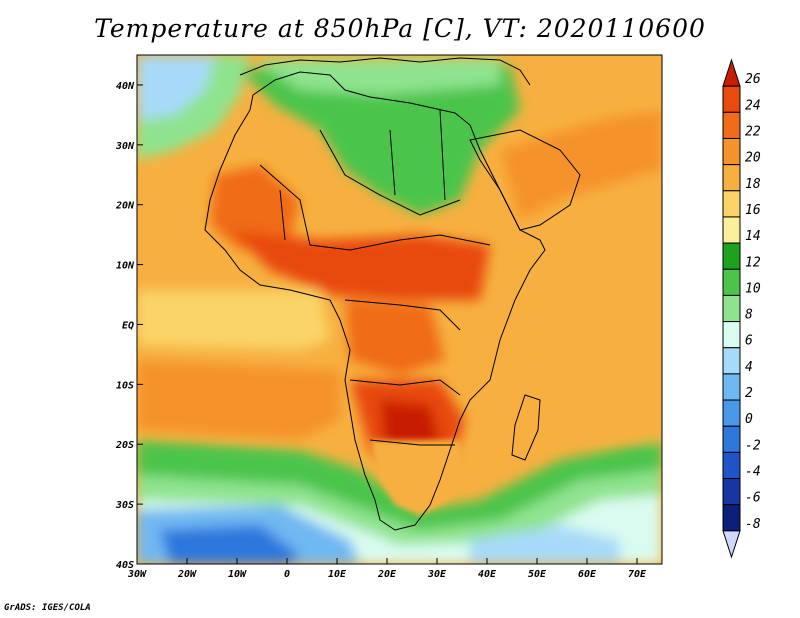 The height and width of the screenshot is (618, 800). Describe the element at coordinates (753, 498) in the screenshot. I see `colorbar-label: -6` at that location.